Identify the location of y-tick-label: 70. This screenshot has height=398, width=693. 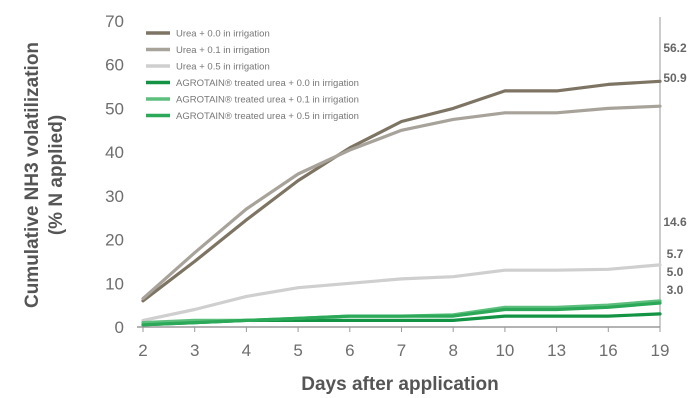
(114, 21).